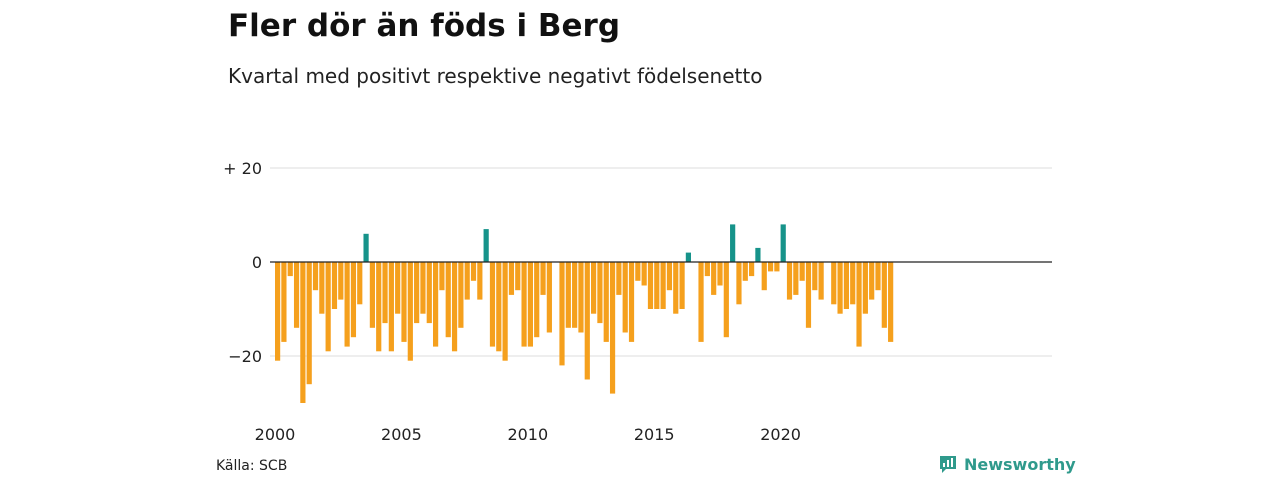 Image resolution: width=1280 pixels, height=480 pixels. Describe the element at coordinates (252, 466) in the screenshot. I see `source-label: Källa: SCB` at that location.